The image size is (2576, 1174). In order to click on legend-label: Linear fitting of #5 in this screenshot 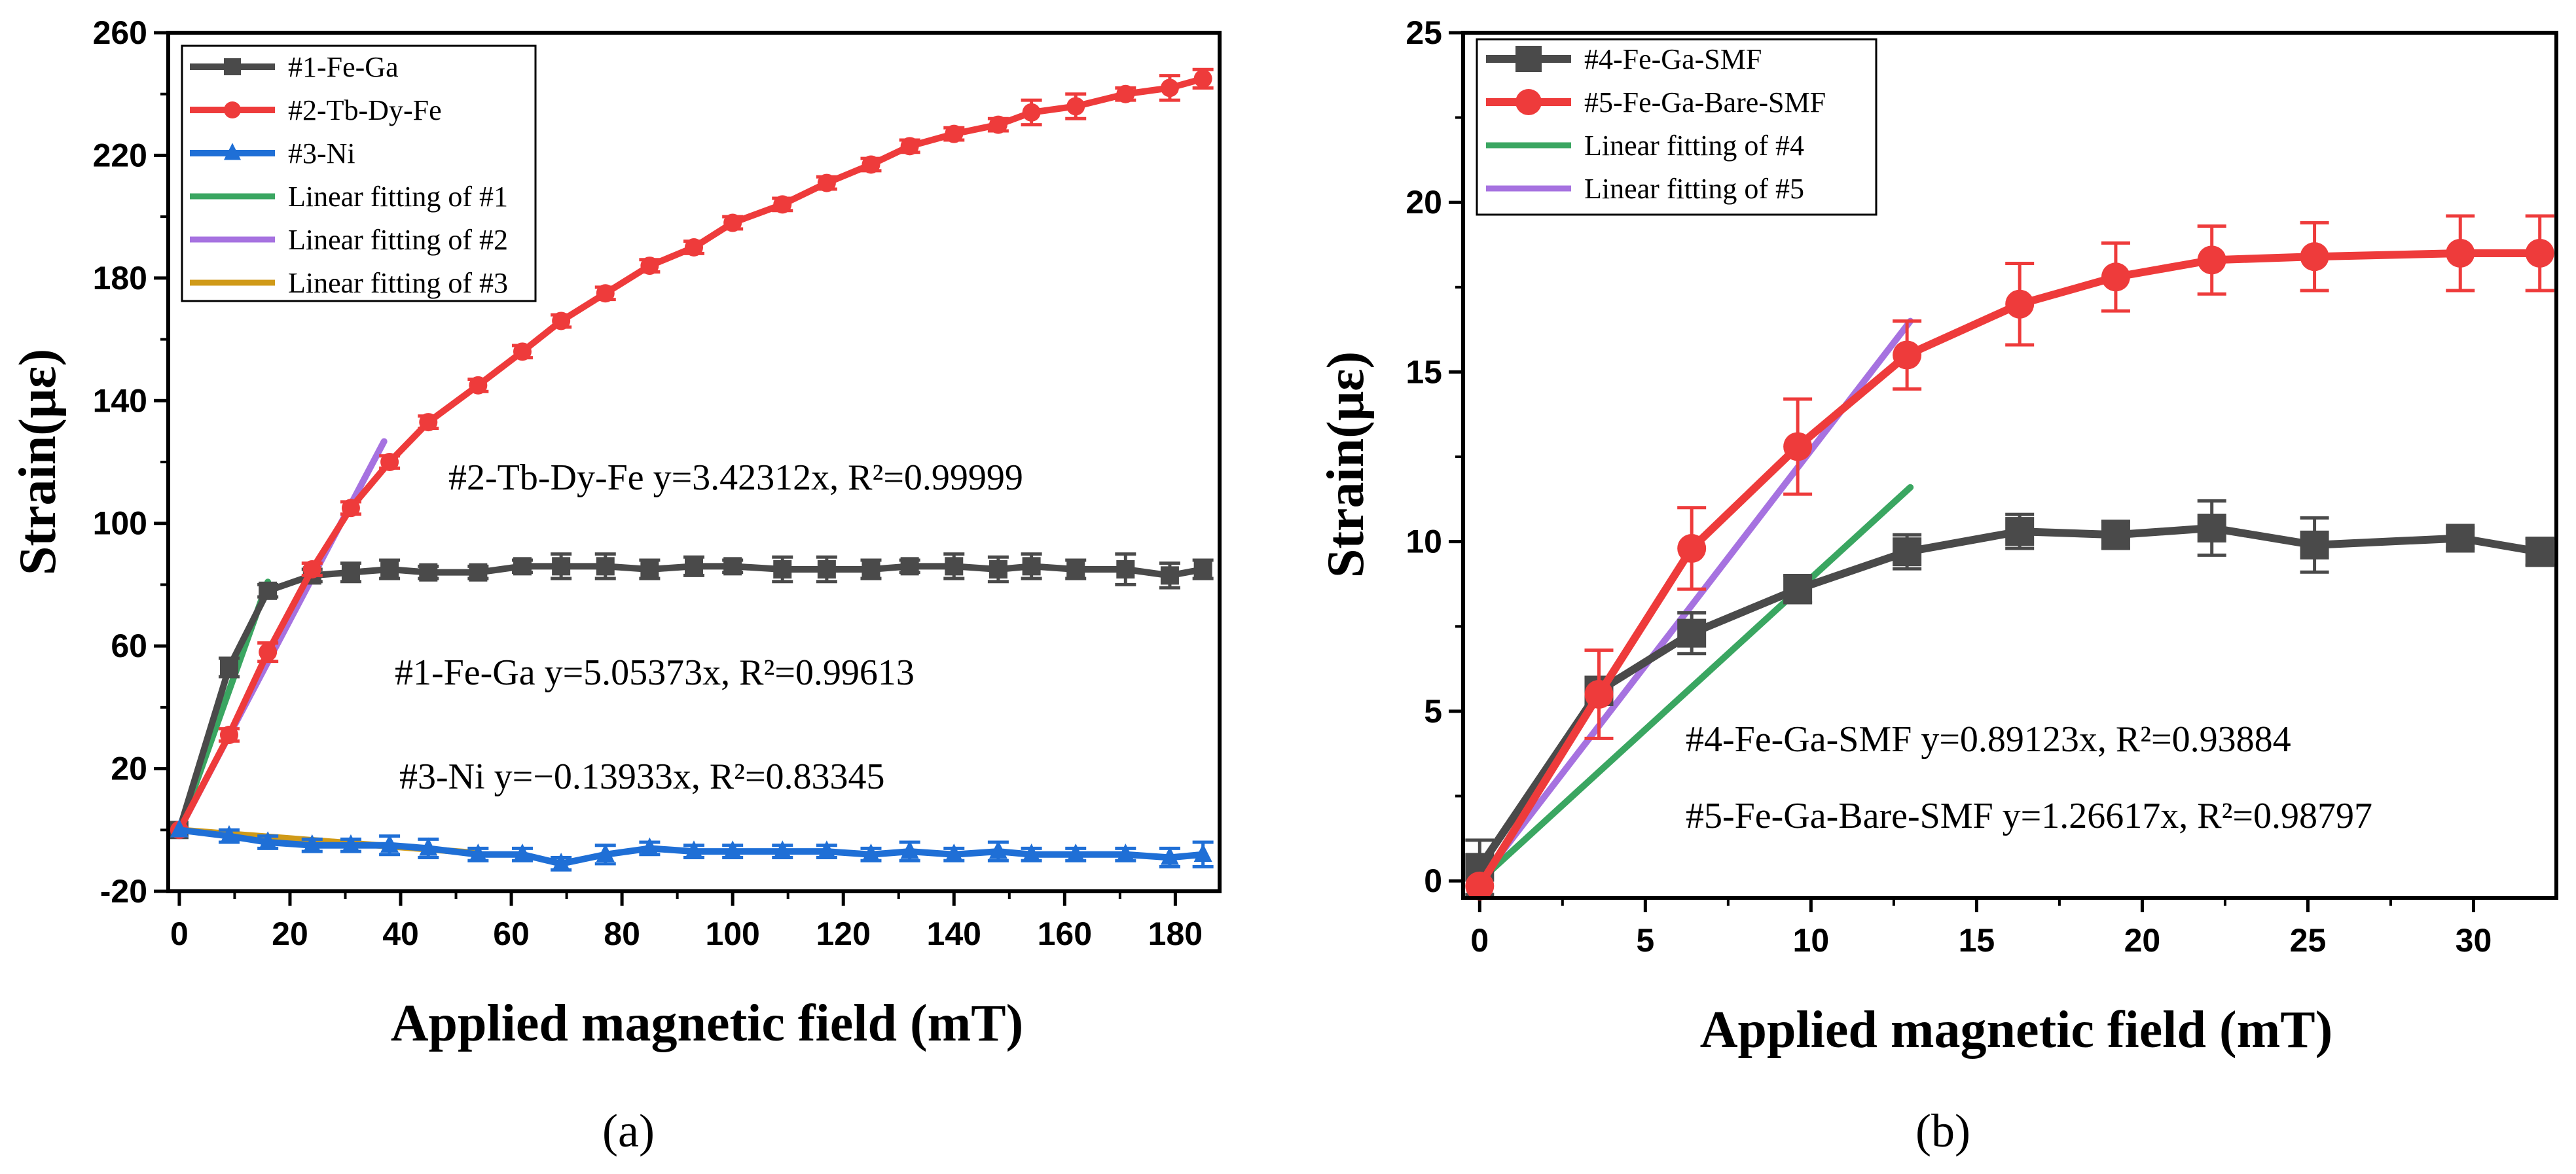, I will do `click(1694, 189)`.